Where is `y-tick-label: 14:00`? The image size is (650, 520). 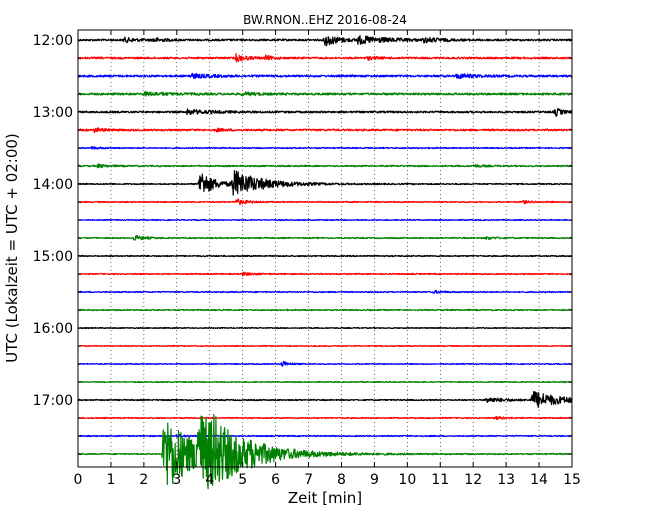 y-tick-label: 14:00 is located at coordinates (53, 185).